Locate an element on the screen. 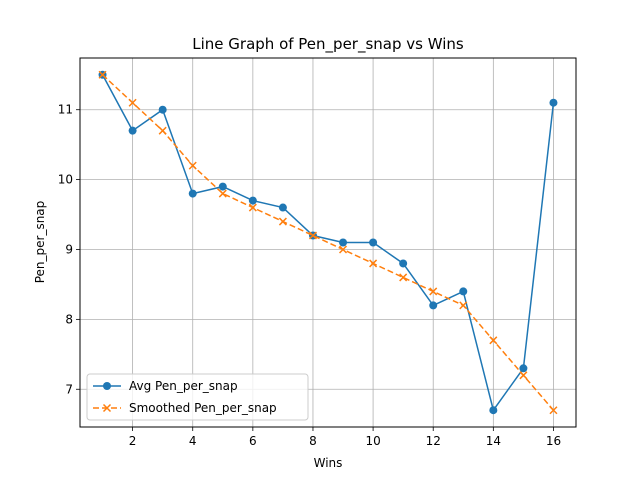 This screenshot has height=480, width=640. legend: Avg Pen_per_snap Smoothed Pen_per_snap is located at coordinates (197, 397).